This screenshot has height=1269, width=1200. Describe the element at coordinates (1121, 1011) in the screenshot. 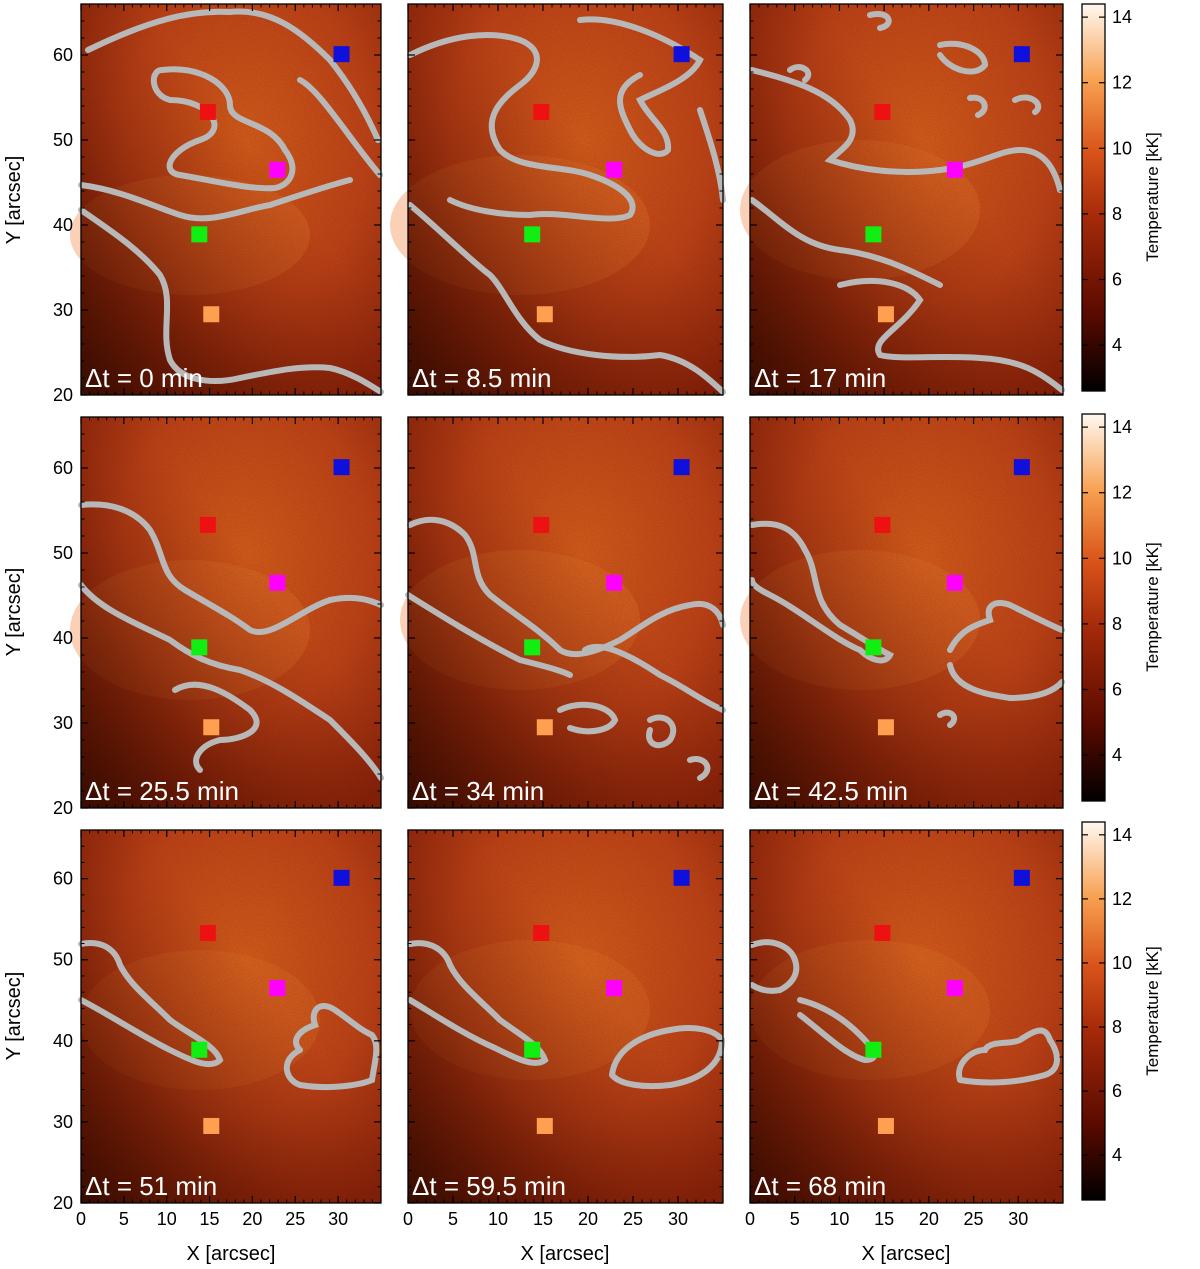

I see `colorbar-3: 4 6 8 10 12 14 Temperature [kK]` at that location.